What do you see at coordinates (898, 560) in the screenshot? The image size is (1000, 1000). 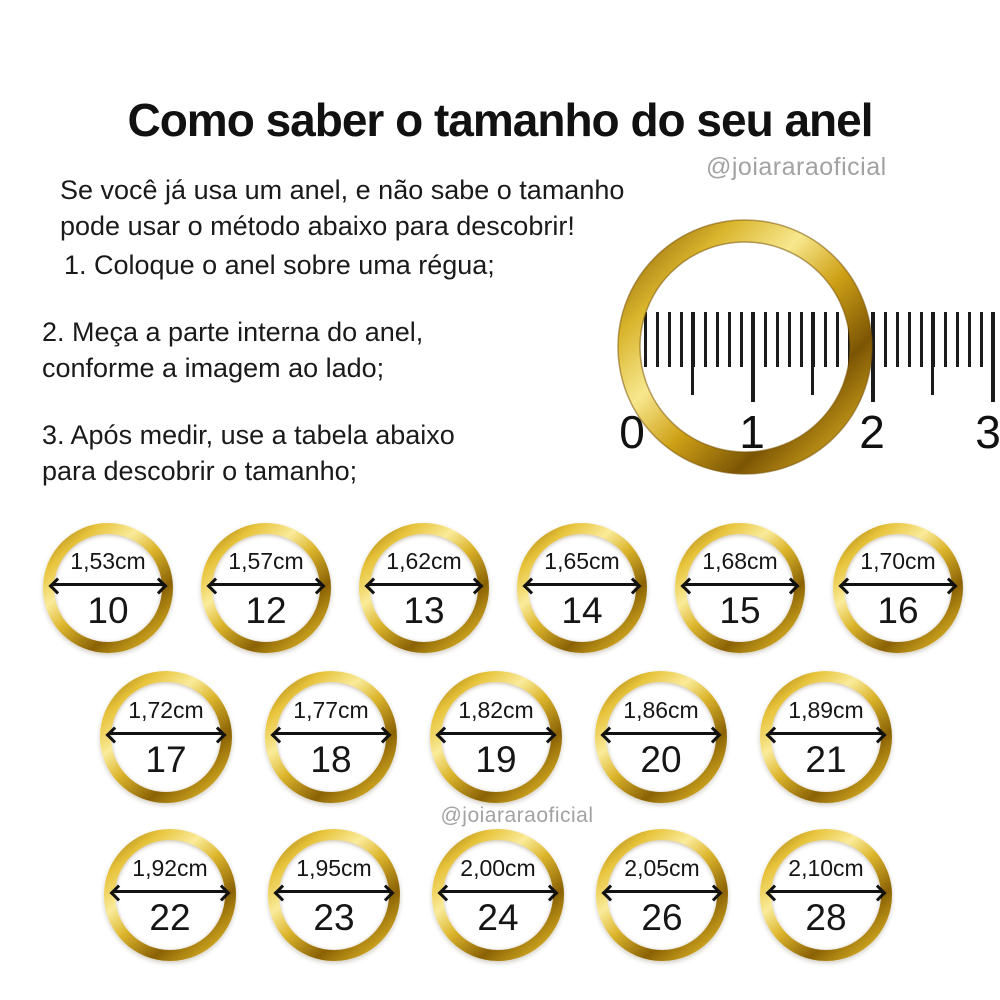 I see `ring-diameter-label: 1,70cm` at bounding box center [898, 560].